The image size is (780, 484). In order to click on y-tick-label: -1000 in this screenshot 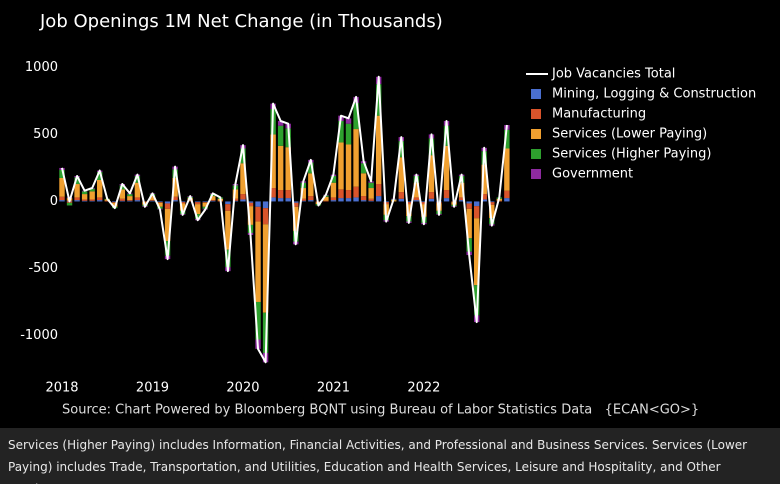, I will do `click(39, 335)`.